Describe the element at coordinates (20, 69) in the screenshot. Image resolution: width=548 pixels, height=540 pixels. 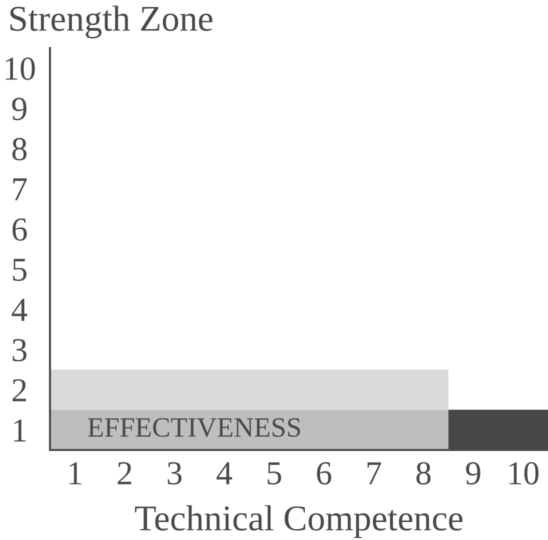
I see `y-tick-label: 10` at that location.